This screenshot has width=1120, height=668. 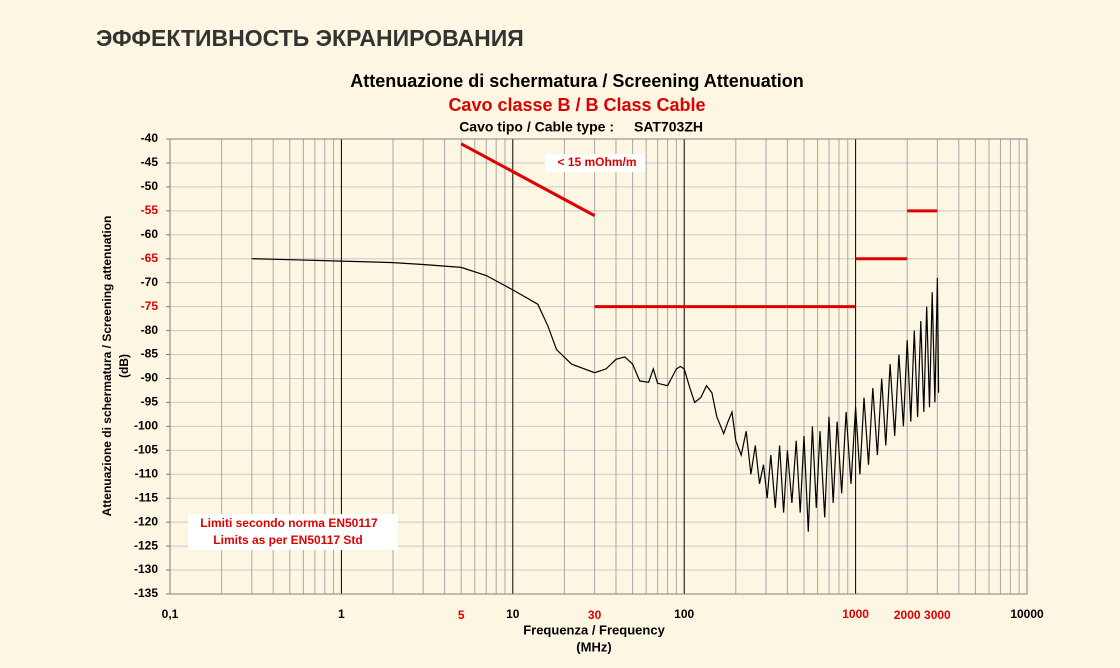 What do you see at coordinates (146, 521) in the screenshot?
I see `y-tick-label: -120` at bounding box center [146, 521].